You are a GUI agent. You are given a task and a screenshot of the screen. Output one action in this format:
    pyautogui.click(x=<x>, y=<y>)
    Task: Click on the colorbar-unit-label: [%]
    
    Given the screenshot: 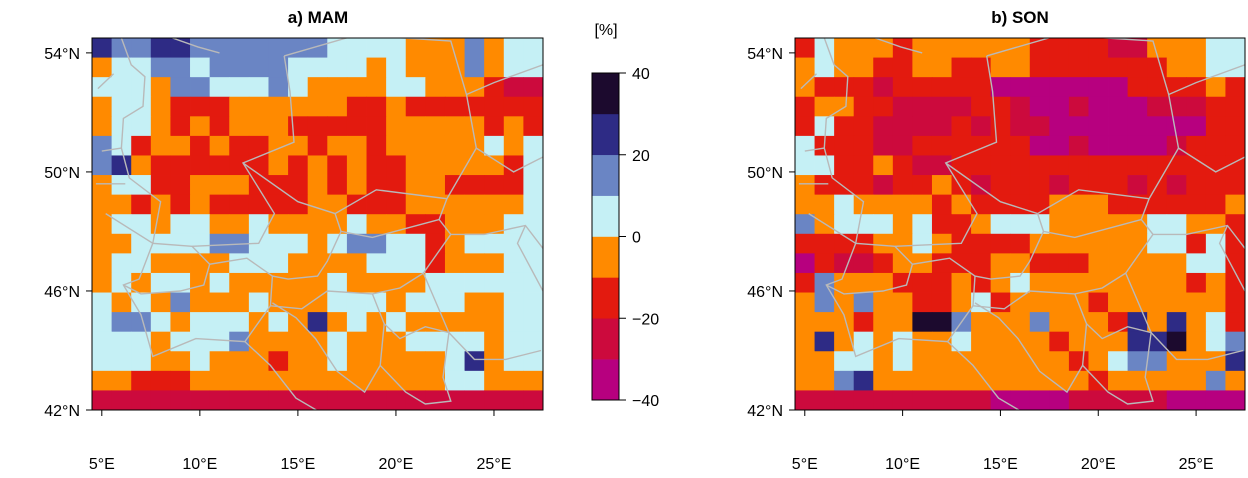 What is the action you would take?
    pyautogui.click(x=605, y=30)
    